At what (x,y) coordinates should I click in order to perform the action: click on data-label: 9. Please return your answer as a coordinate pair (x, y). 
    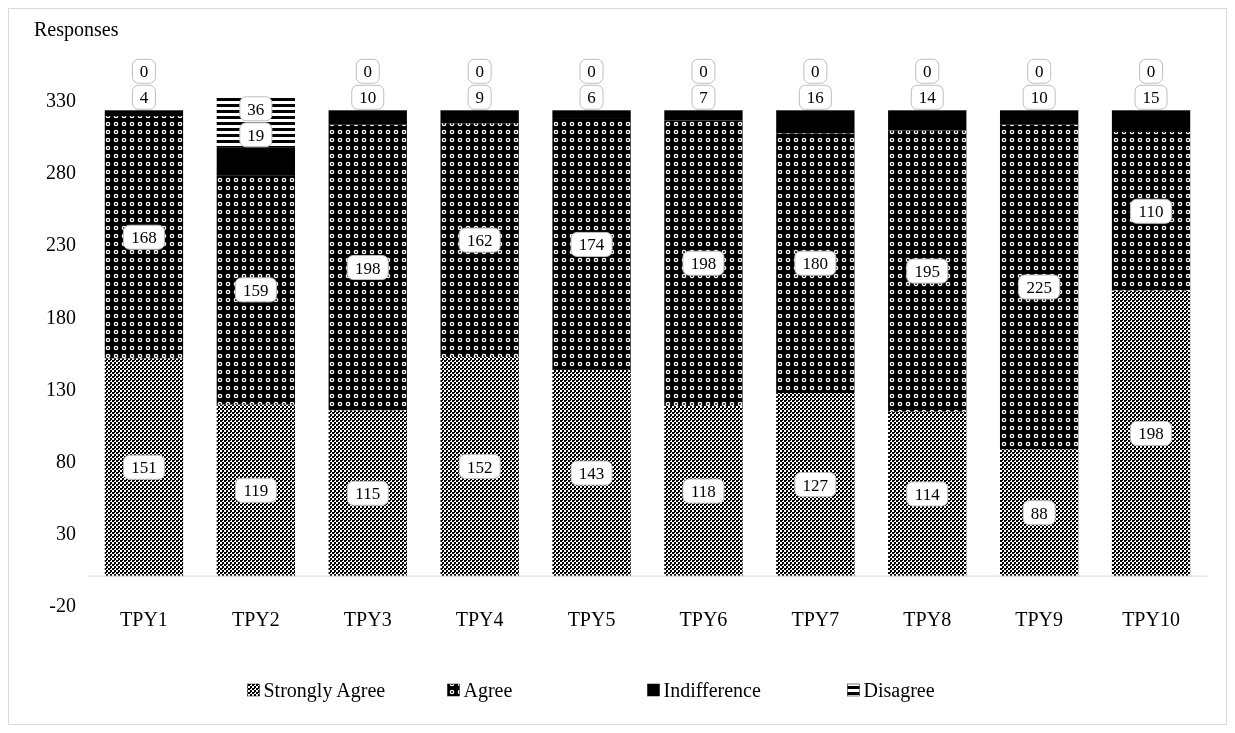
    Looking at the image, I should click on (479, 98).